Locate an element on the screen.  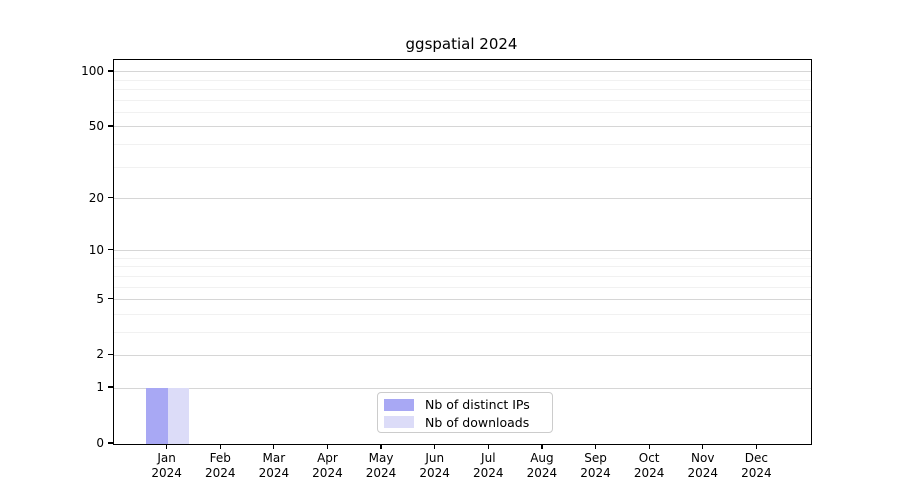
x-tick-label: Dec 2024 is located at coordinates (756, 466).